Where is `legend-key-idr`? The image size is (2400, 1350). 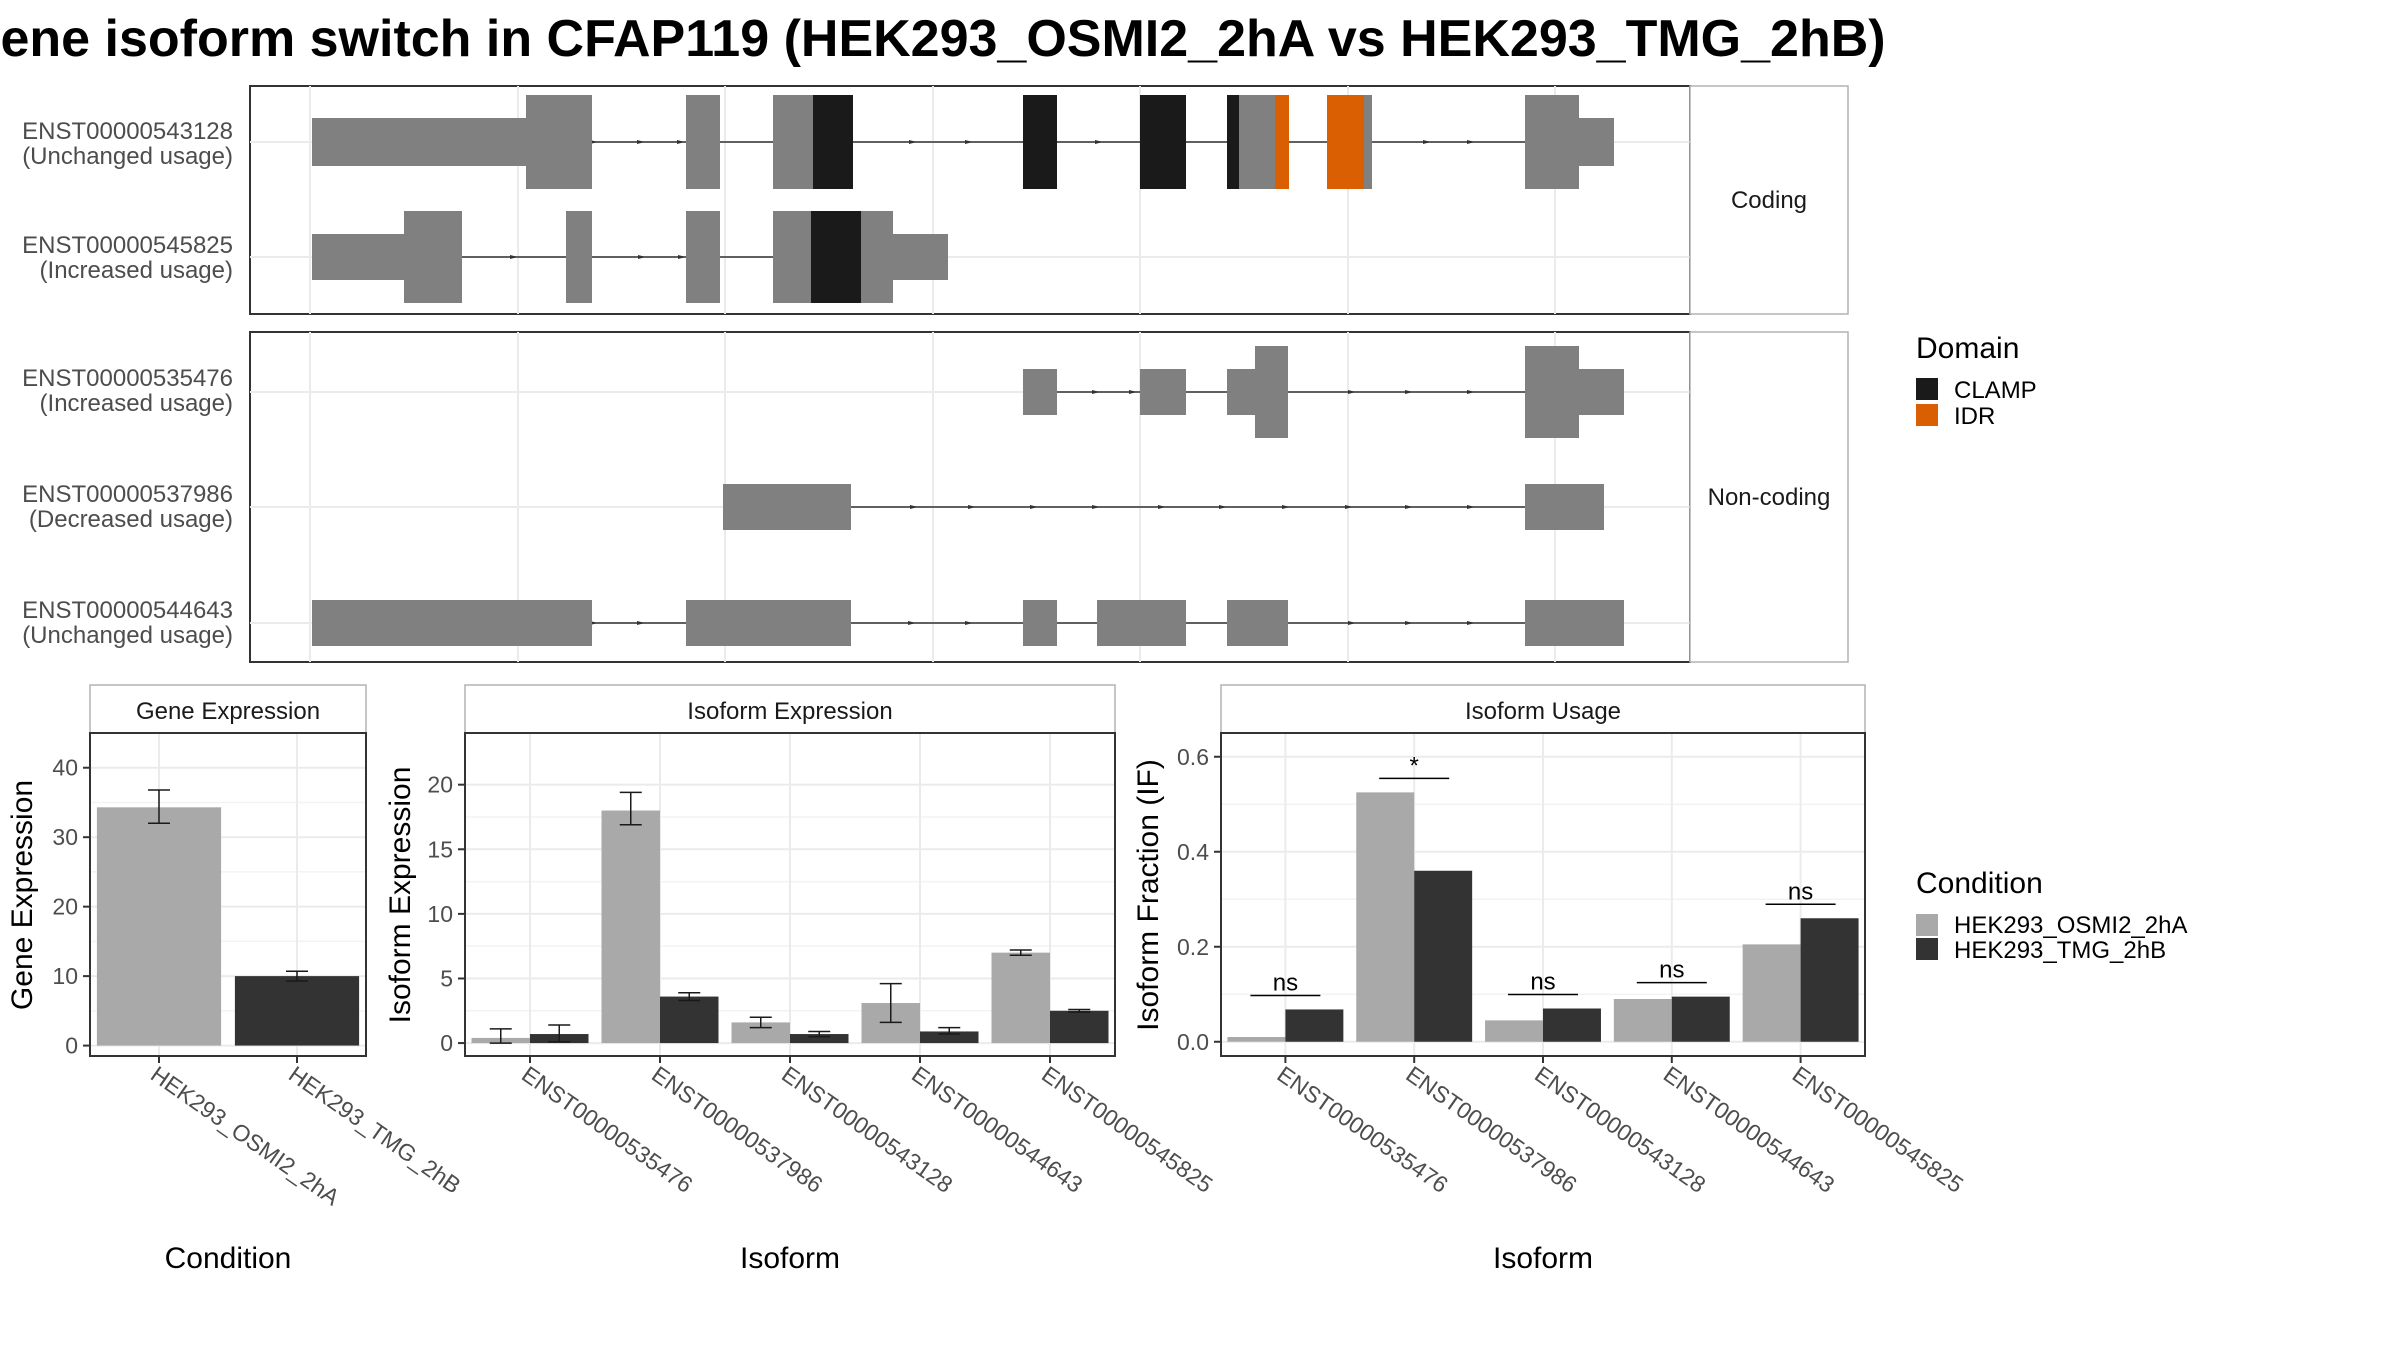
legend-key-idr is located at coordinates (1927, 415).